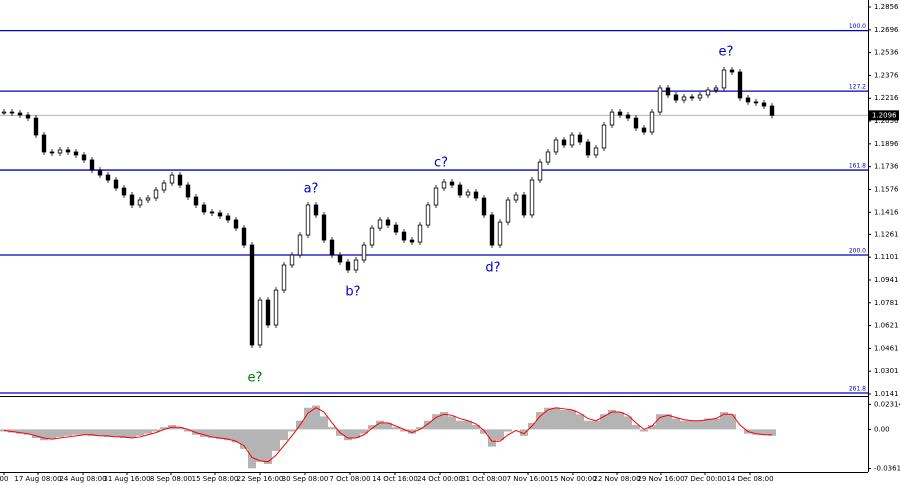 The width and height of the screenshot is (900, 485). I want to click on y-tick-label: 1.2376, so click(886, 75).